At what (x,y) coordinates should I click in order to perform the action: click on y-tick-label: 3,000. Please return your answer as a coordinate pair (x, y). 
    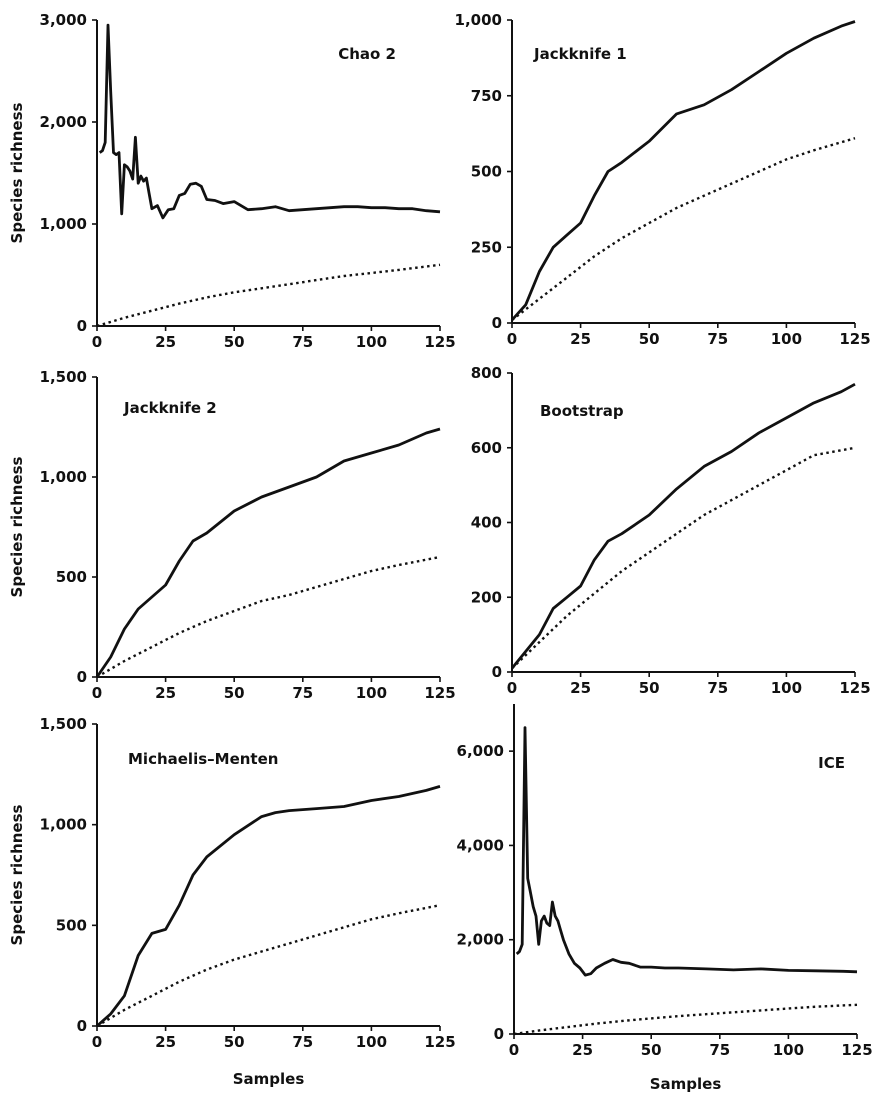
    Looking at the image, I should click on (63, 20).